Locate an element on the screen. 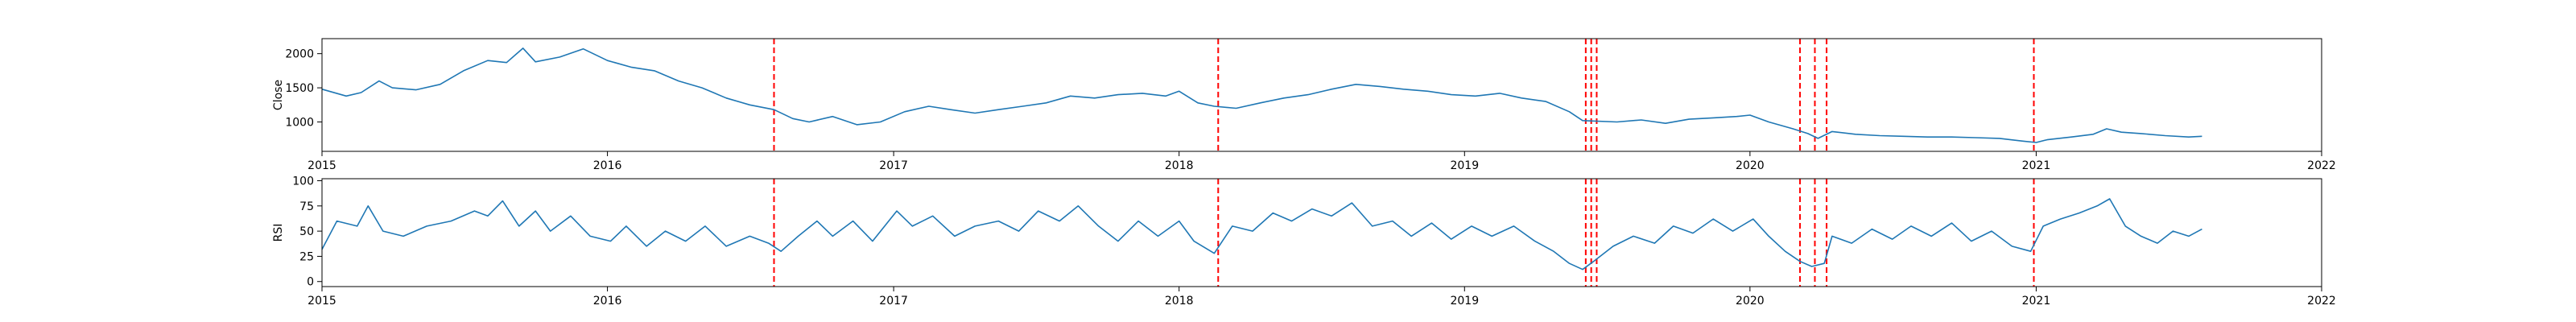 This screenshot has width=2576, height=322. rsi-y-tick-label: 0 is located at coordinates (310, 282).